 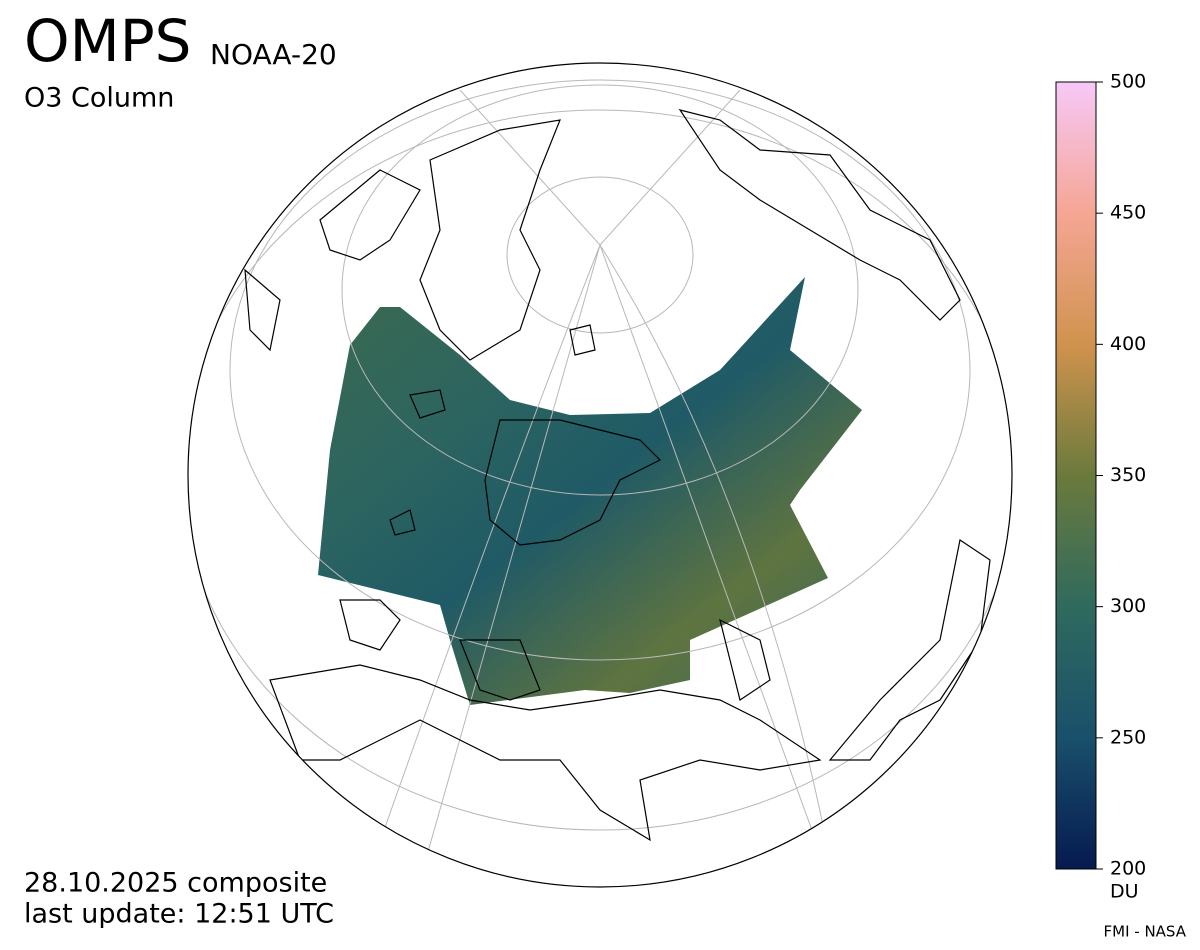 What do you see at coordinates (179, 914) in the screenshot?
I see `update: last update: 12:51 UTC` at bounding box center [179, 914].